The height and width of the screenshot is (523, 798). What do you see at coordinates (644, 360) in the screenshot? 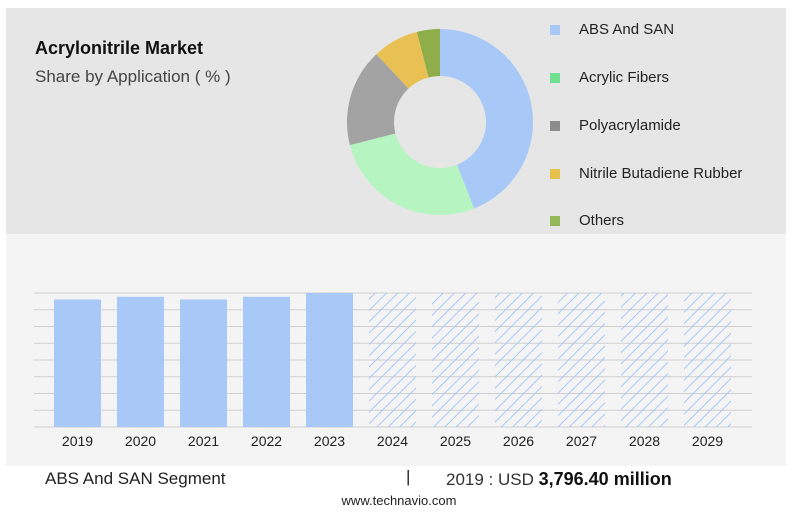
I see `bar-2028` at bounding box center [644, 360].